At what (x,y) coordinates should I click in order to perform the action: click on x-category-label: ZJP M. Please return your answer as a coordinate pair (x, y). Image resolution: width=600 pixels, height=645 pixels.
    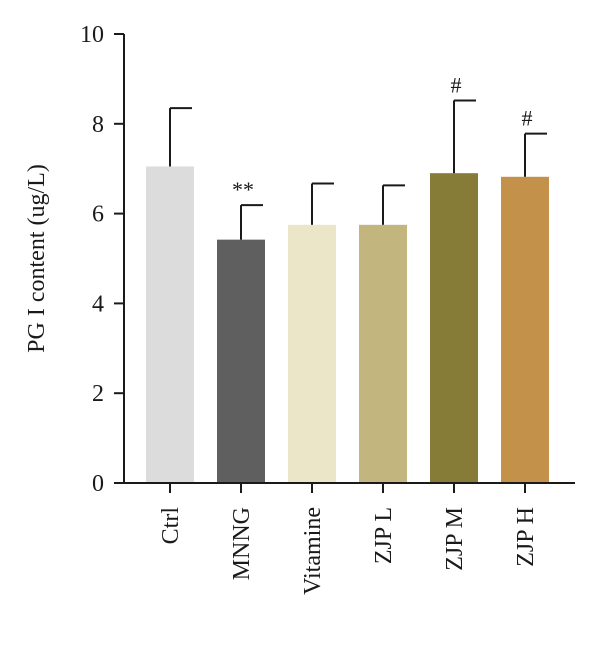
    Looking at the image, I should click on (455, 539).